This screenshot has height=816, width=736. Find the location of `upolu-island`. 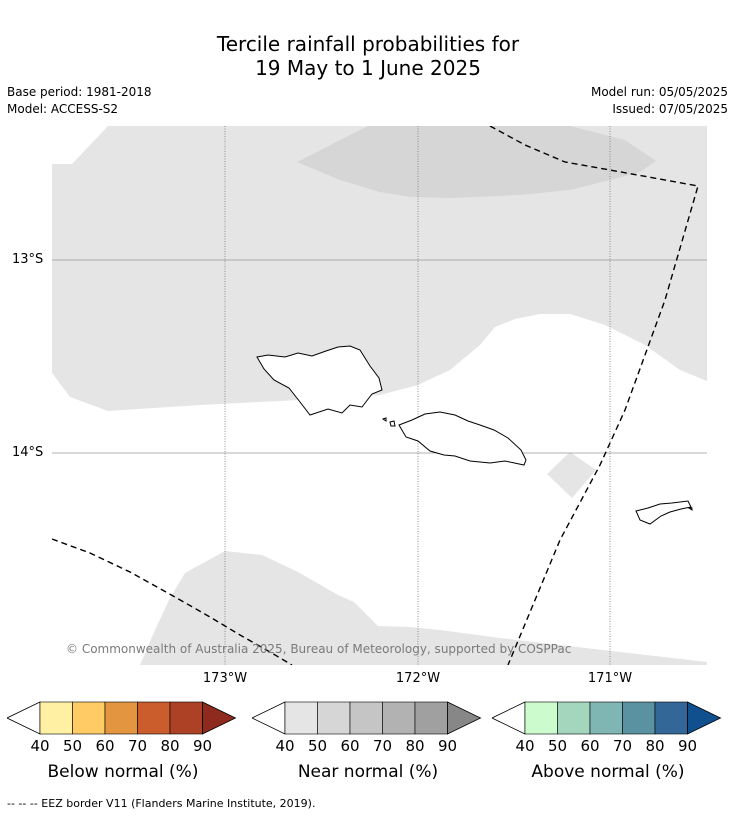

upolu-island is located at coordinates (462, 438).